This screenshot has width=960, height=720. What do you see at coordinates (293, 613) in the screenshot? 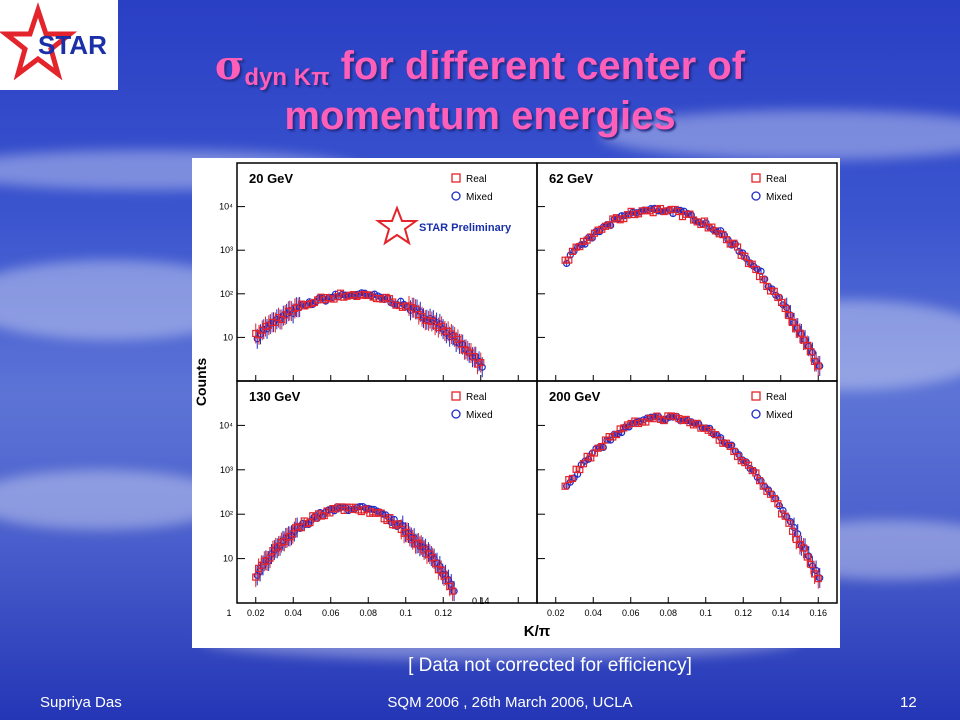
I see `x-tick-label: 0.04` at bounding box center [293, 613].